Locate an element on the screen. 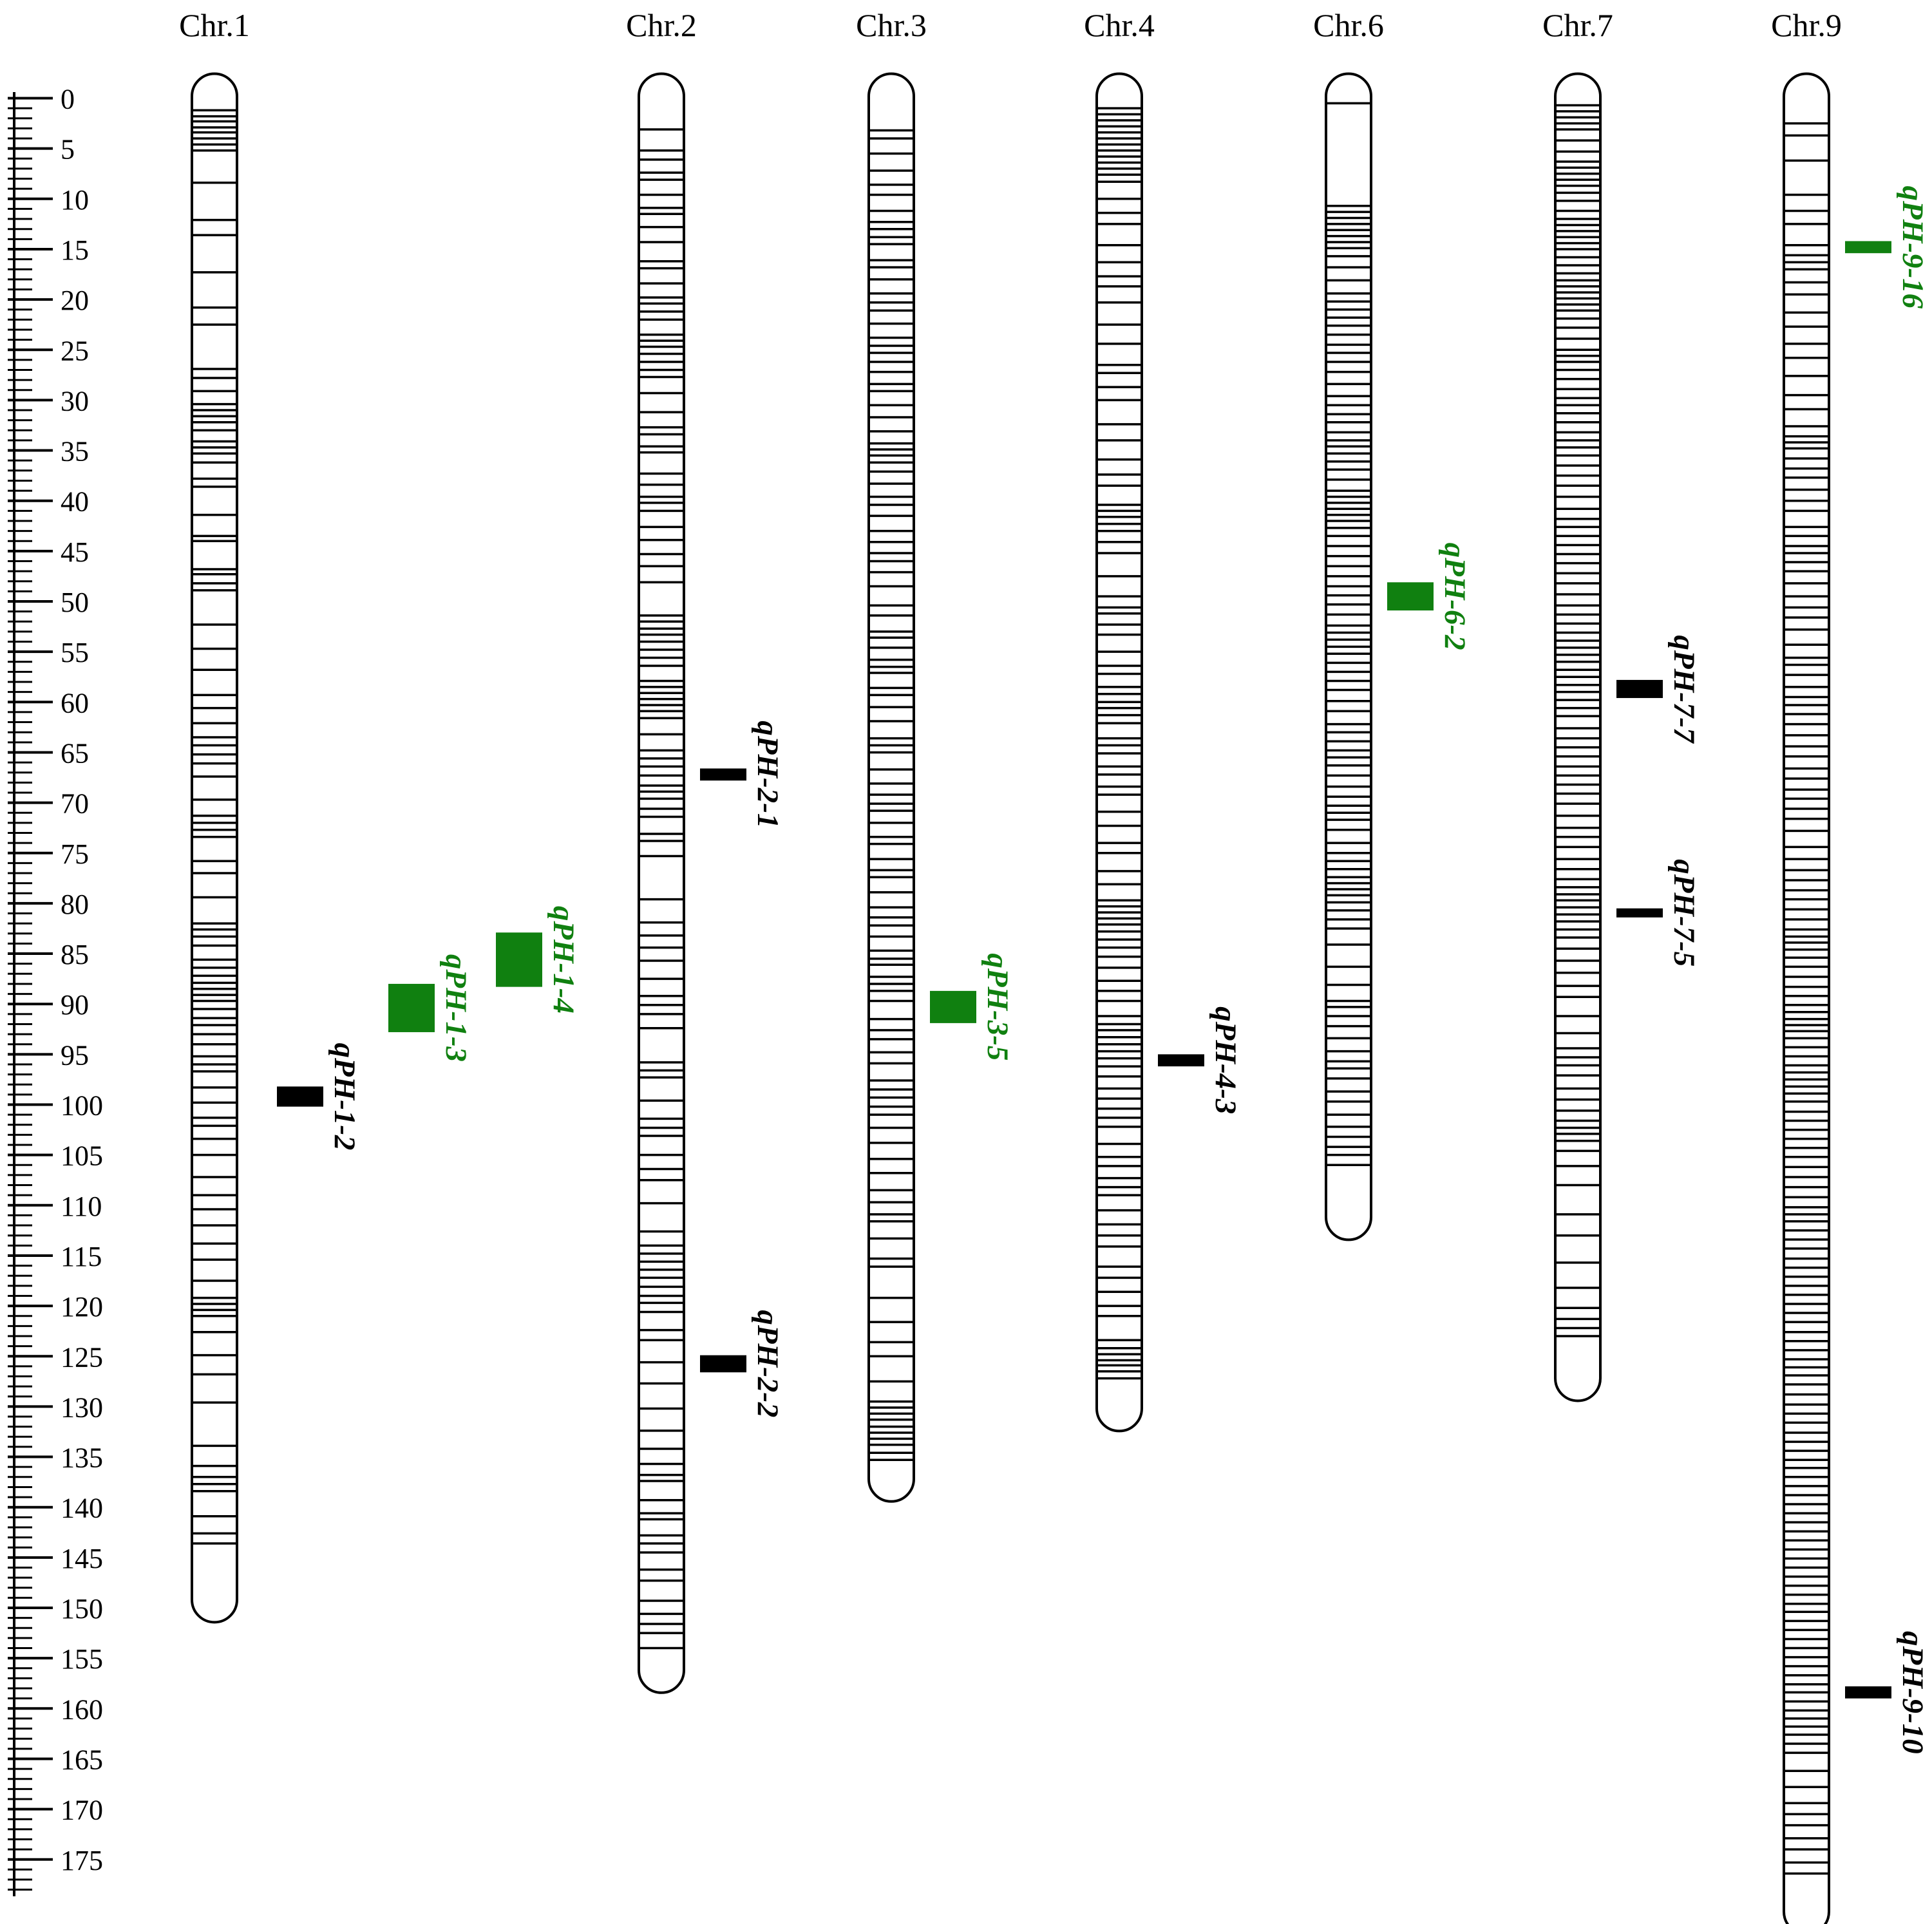 The height and width of the screenshot is (1924, 1932). qtl-qPH-9-10: qPH-9-10 is located at coordinates (1887, 1692).